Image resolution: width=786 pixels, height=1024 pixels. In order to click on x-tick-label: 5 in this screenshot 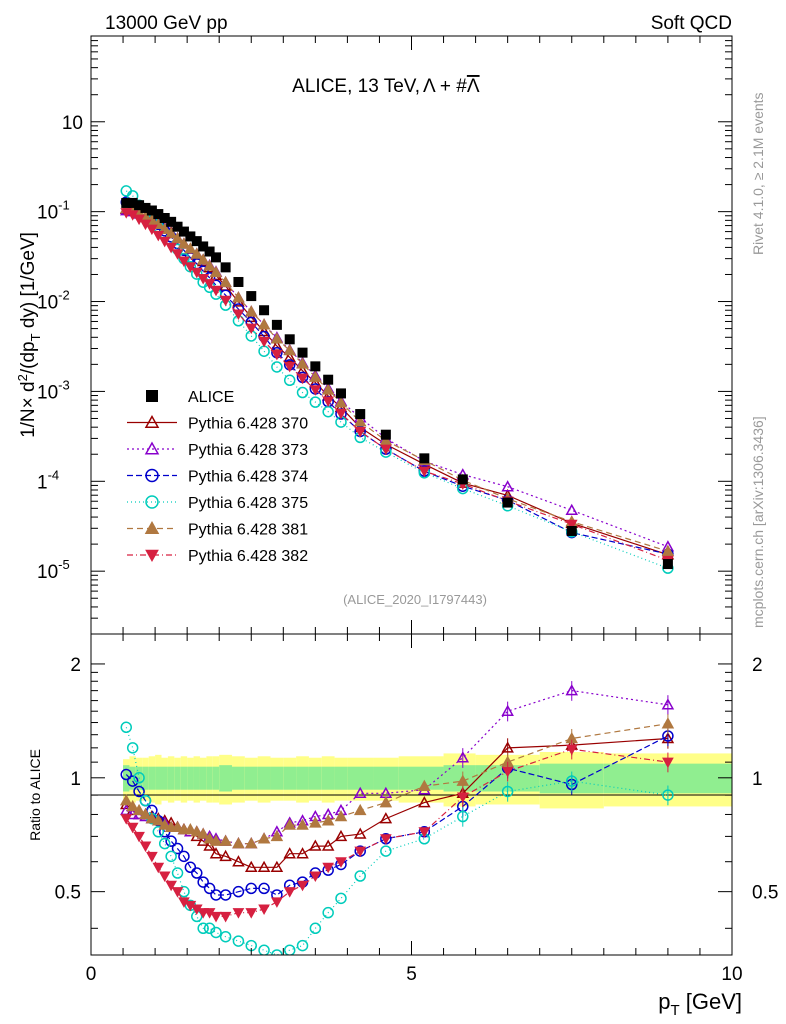, I will do `click(411, 974)`.